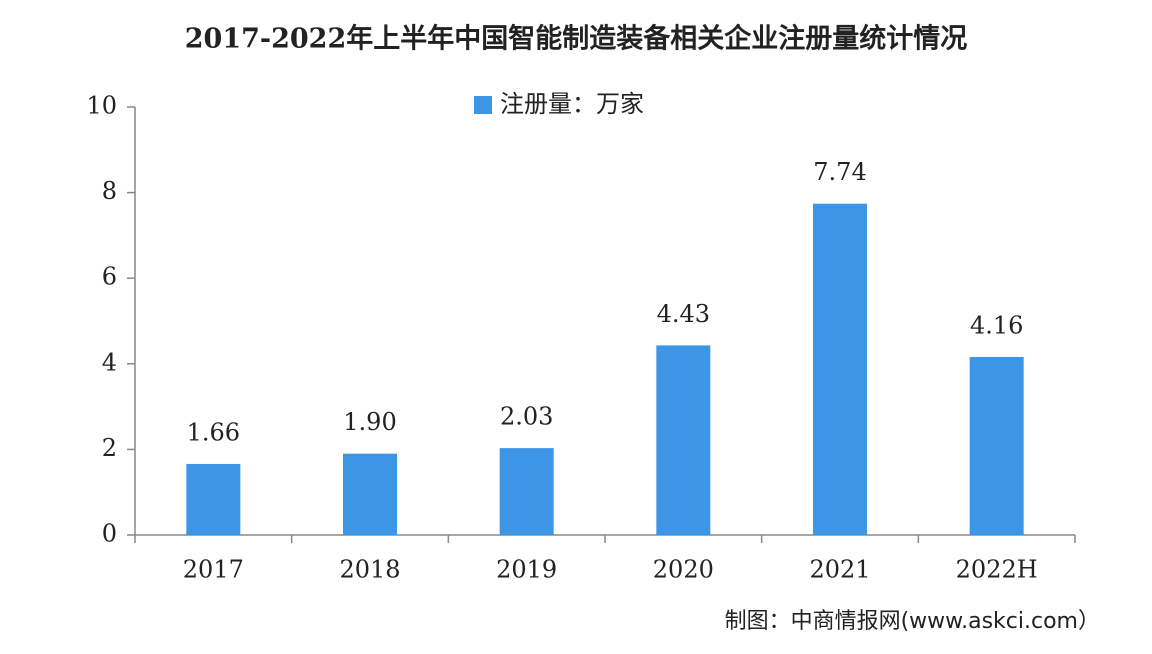  I want to click on chart-title: 2017-2022年上半年中国智能制造装备相关企业注册量统计情况, so click(576, 39).